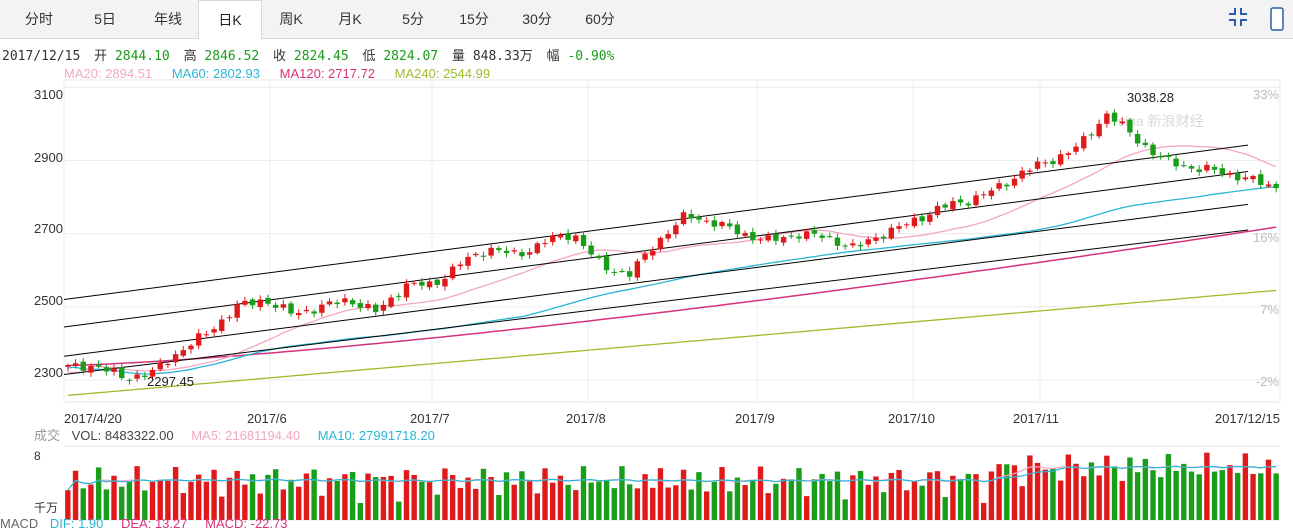  What do you see at coordinates (1161, 121) in the screenshot?
I see `watermark: sina 新浪财经` at bounding box center [1161, 121].